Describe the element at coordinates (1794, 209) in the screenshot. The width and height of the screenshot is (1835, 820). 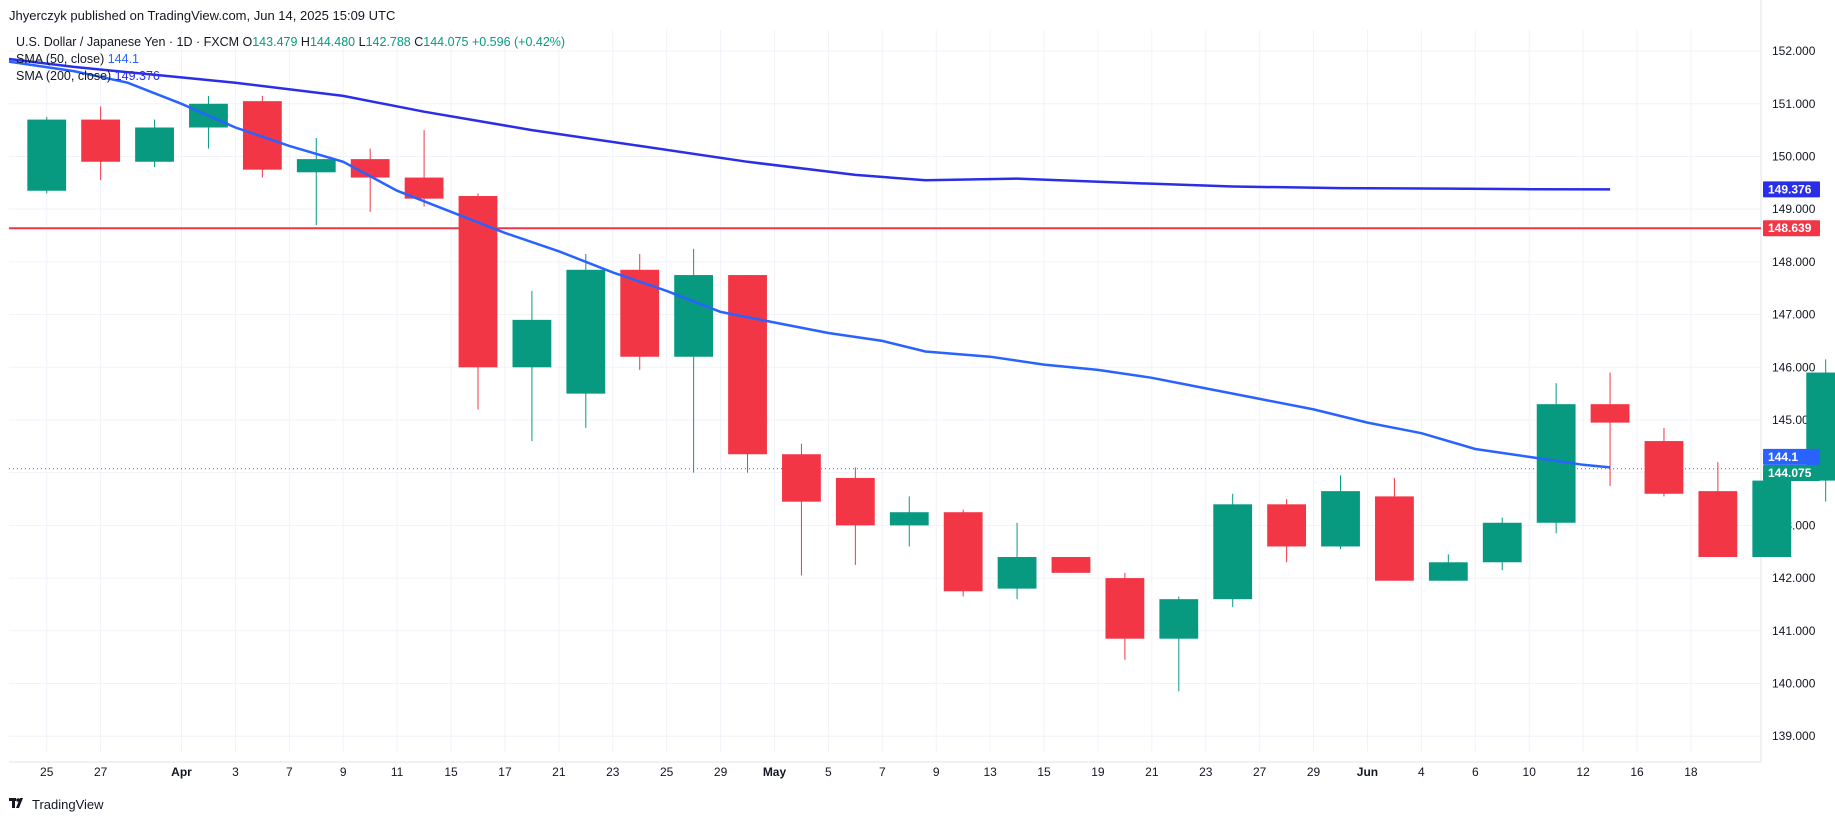
I see `price-tick-label: 149.000` at that location.